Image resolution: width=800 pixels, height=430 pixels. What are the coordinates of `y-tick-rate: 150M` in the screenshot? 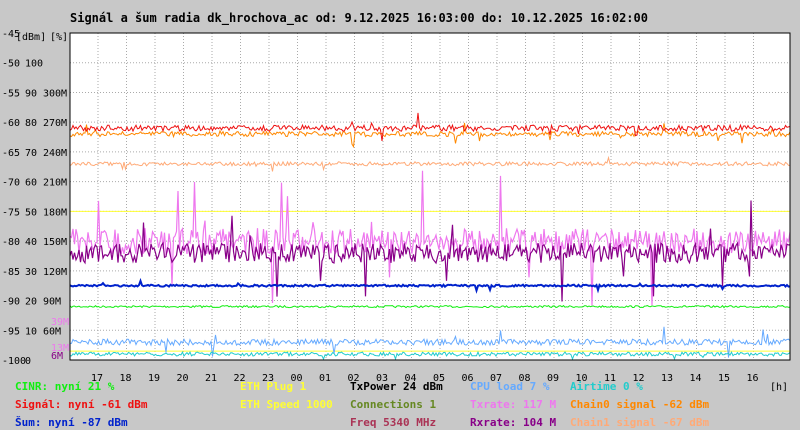 It's located at (55, 242).